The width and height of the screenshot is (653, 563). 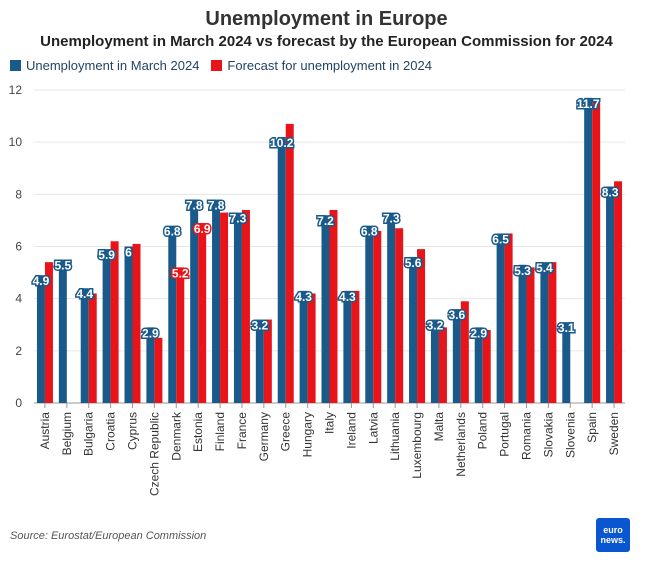 I want to click on y-tick-label: 12, so click(x=16, y=90).